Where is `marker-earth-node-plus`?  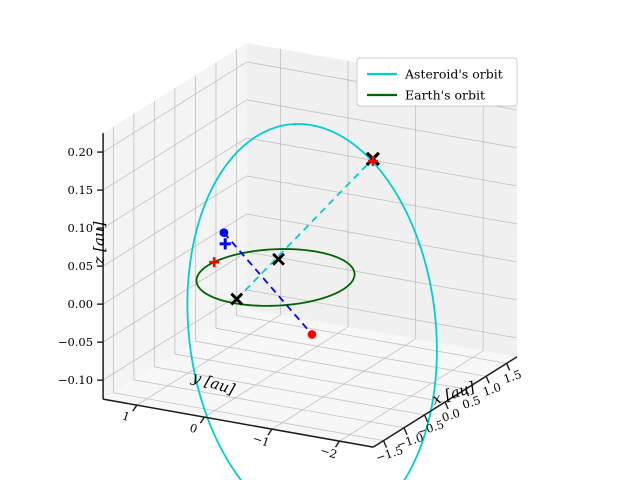 marker-earth-node-plus is located at coordinates (225, 244).